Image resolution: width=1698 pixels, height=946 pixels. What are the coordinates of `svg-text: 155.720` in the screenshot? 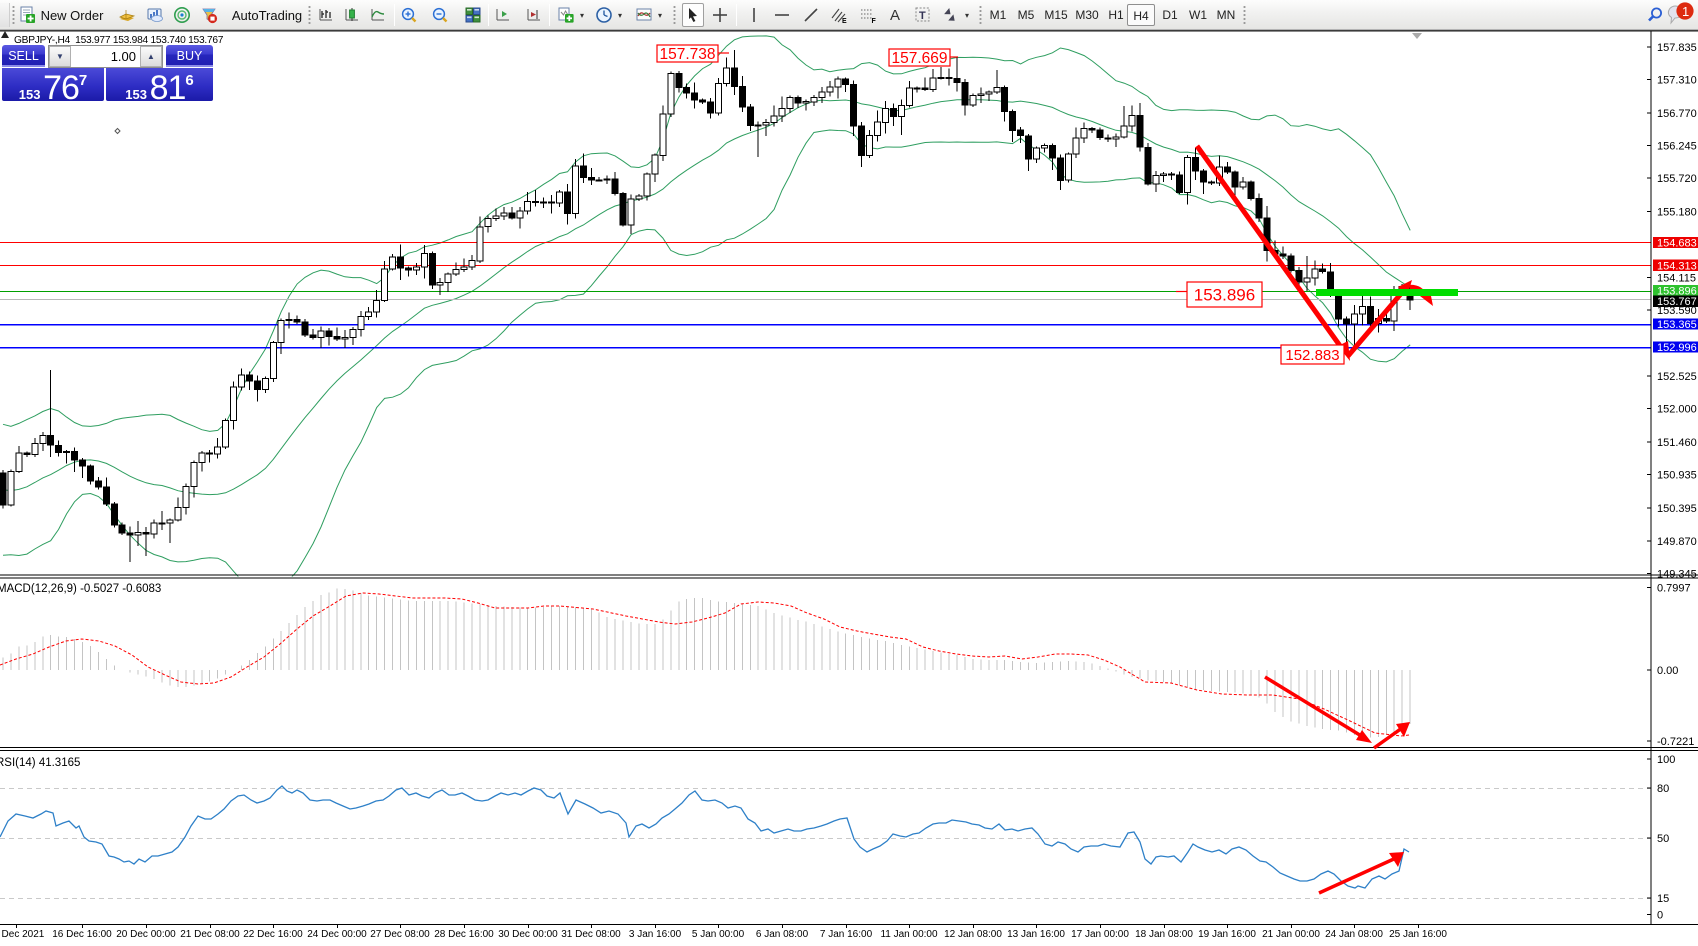 It's located at (1677, 179).